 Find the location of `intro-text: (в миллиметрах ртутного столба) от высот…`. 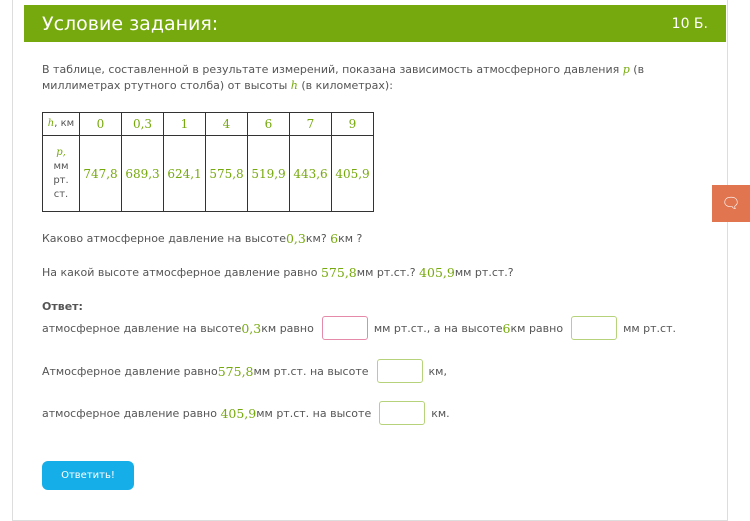

intro-text: (в миллиметрах ртутного столба) от высот… is located at coordinates (343, 77).